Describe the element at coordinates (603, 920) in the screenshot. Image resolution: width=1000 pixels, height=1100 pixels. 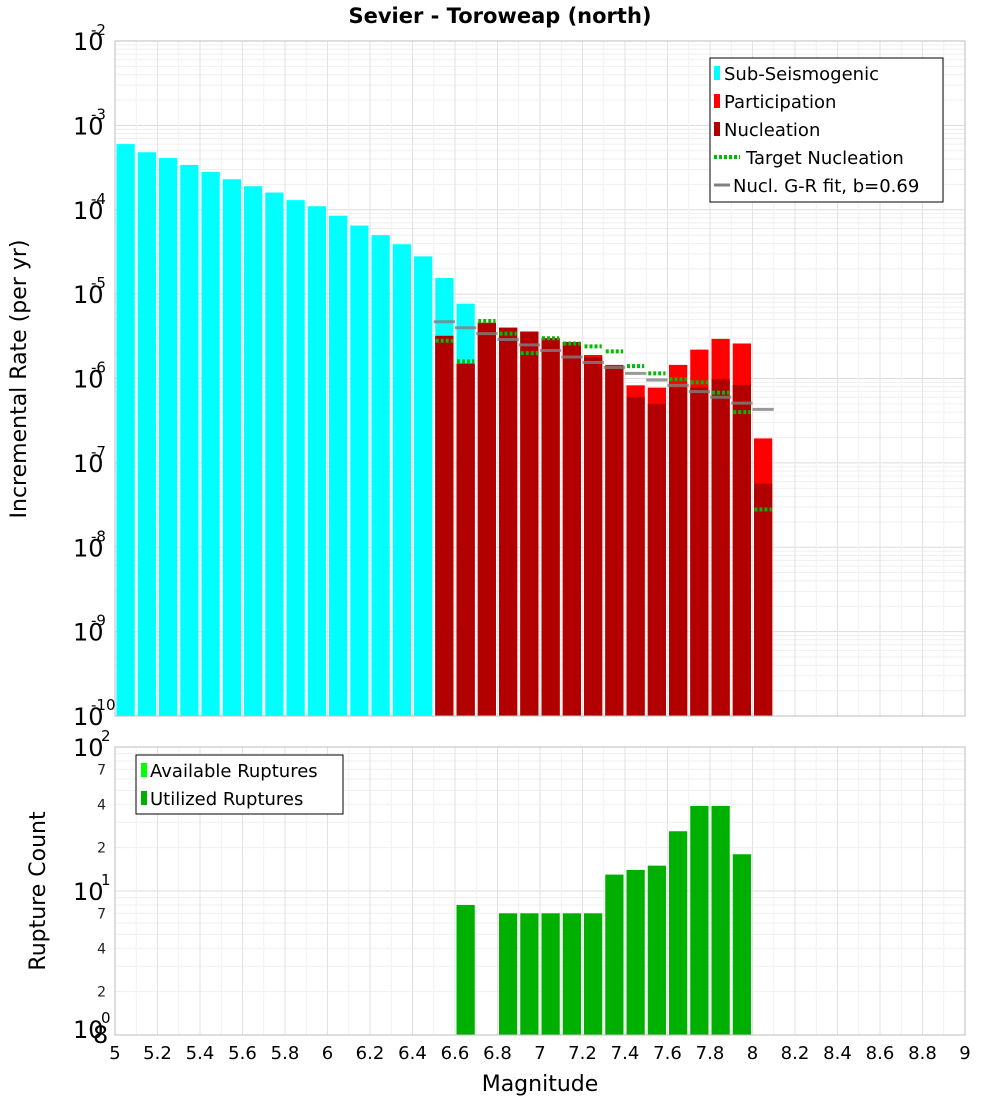
I see `bottom-bars` at that location.